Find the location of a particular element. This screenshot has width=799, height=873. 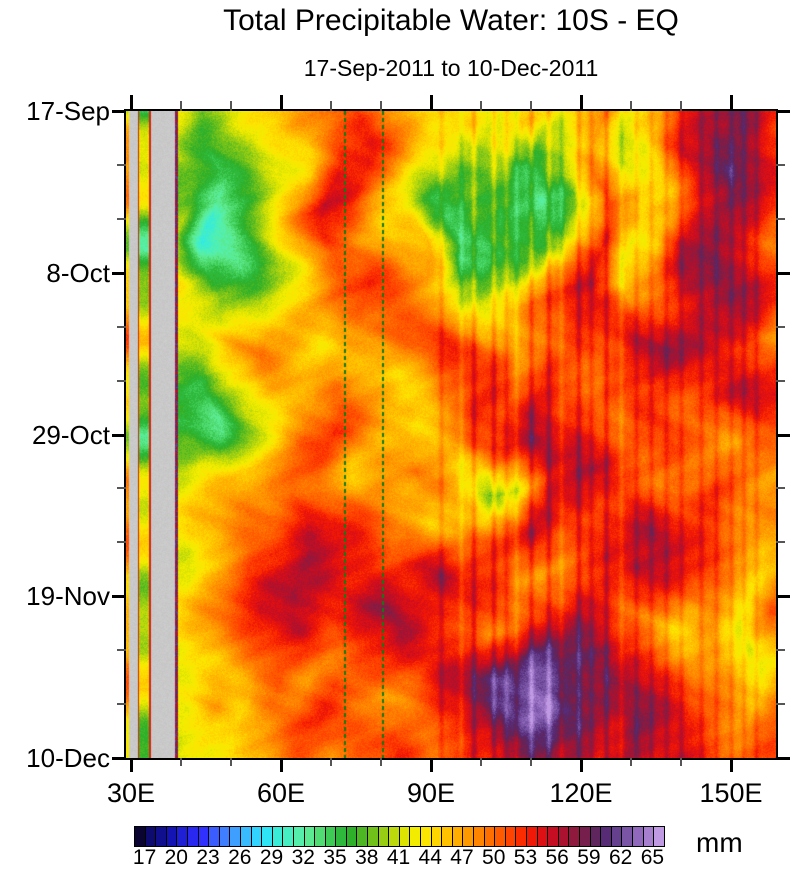

colorbar-label-65: 65 is located at coordinates (652, 857).